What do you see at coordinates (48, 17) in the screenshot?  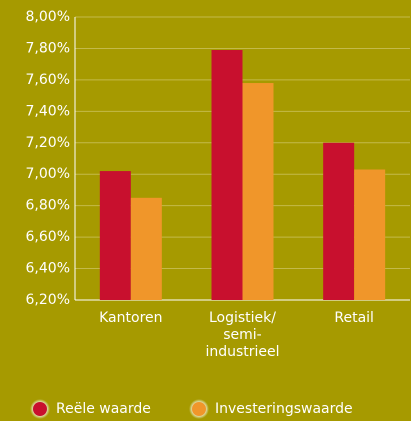 I see `y-tick-label: 8,00%` at bounding box center [48, 17].